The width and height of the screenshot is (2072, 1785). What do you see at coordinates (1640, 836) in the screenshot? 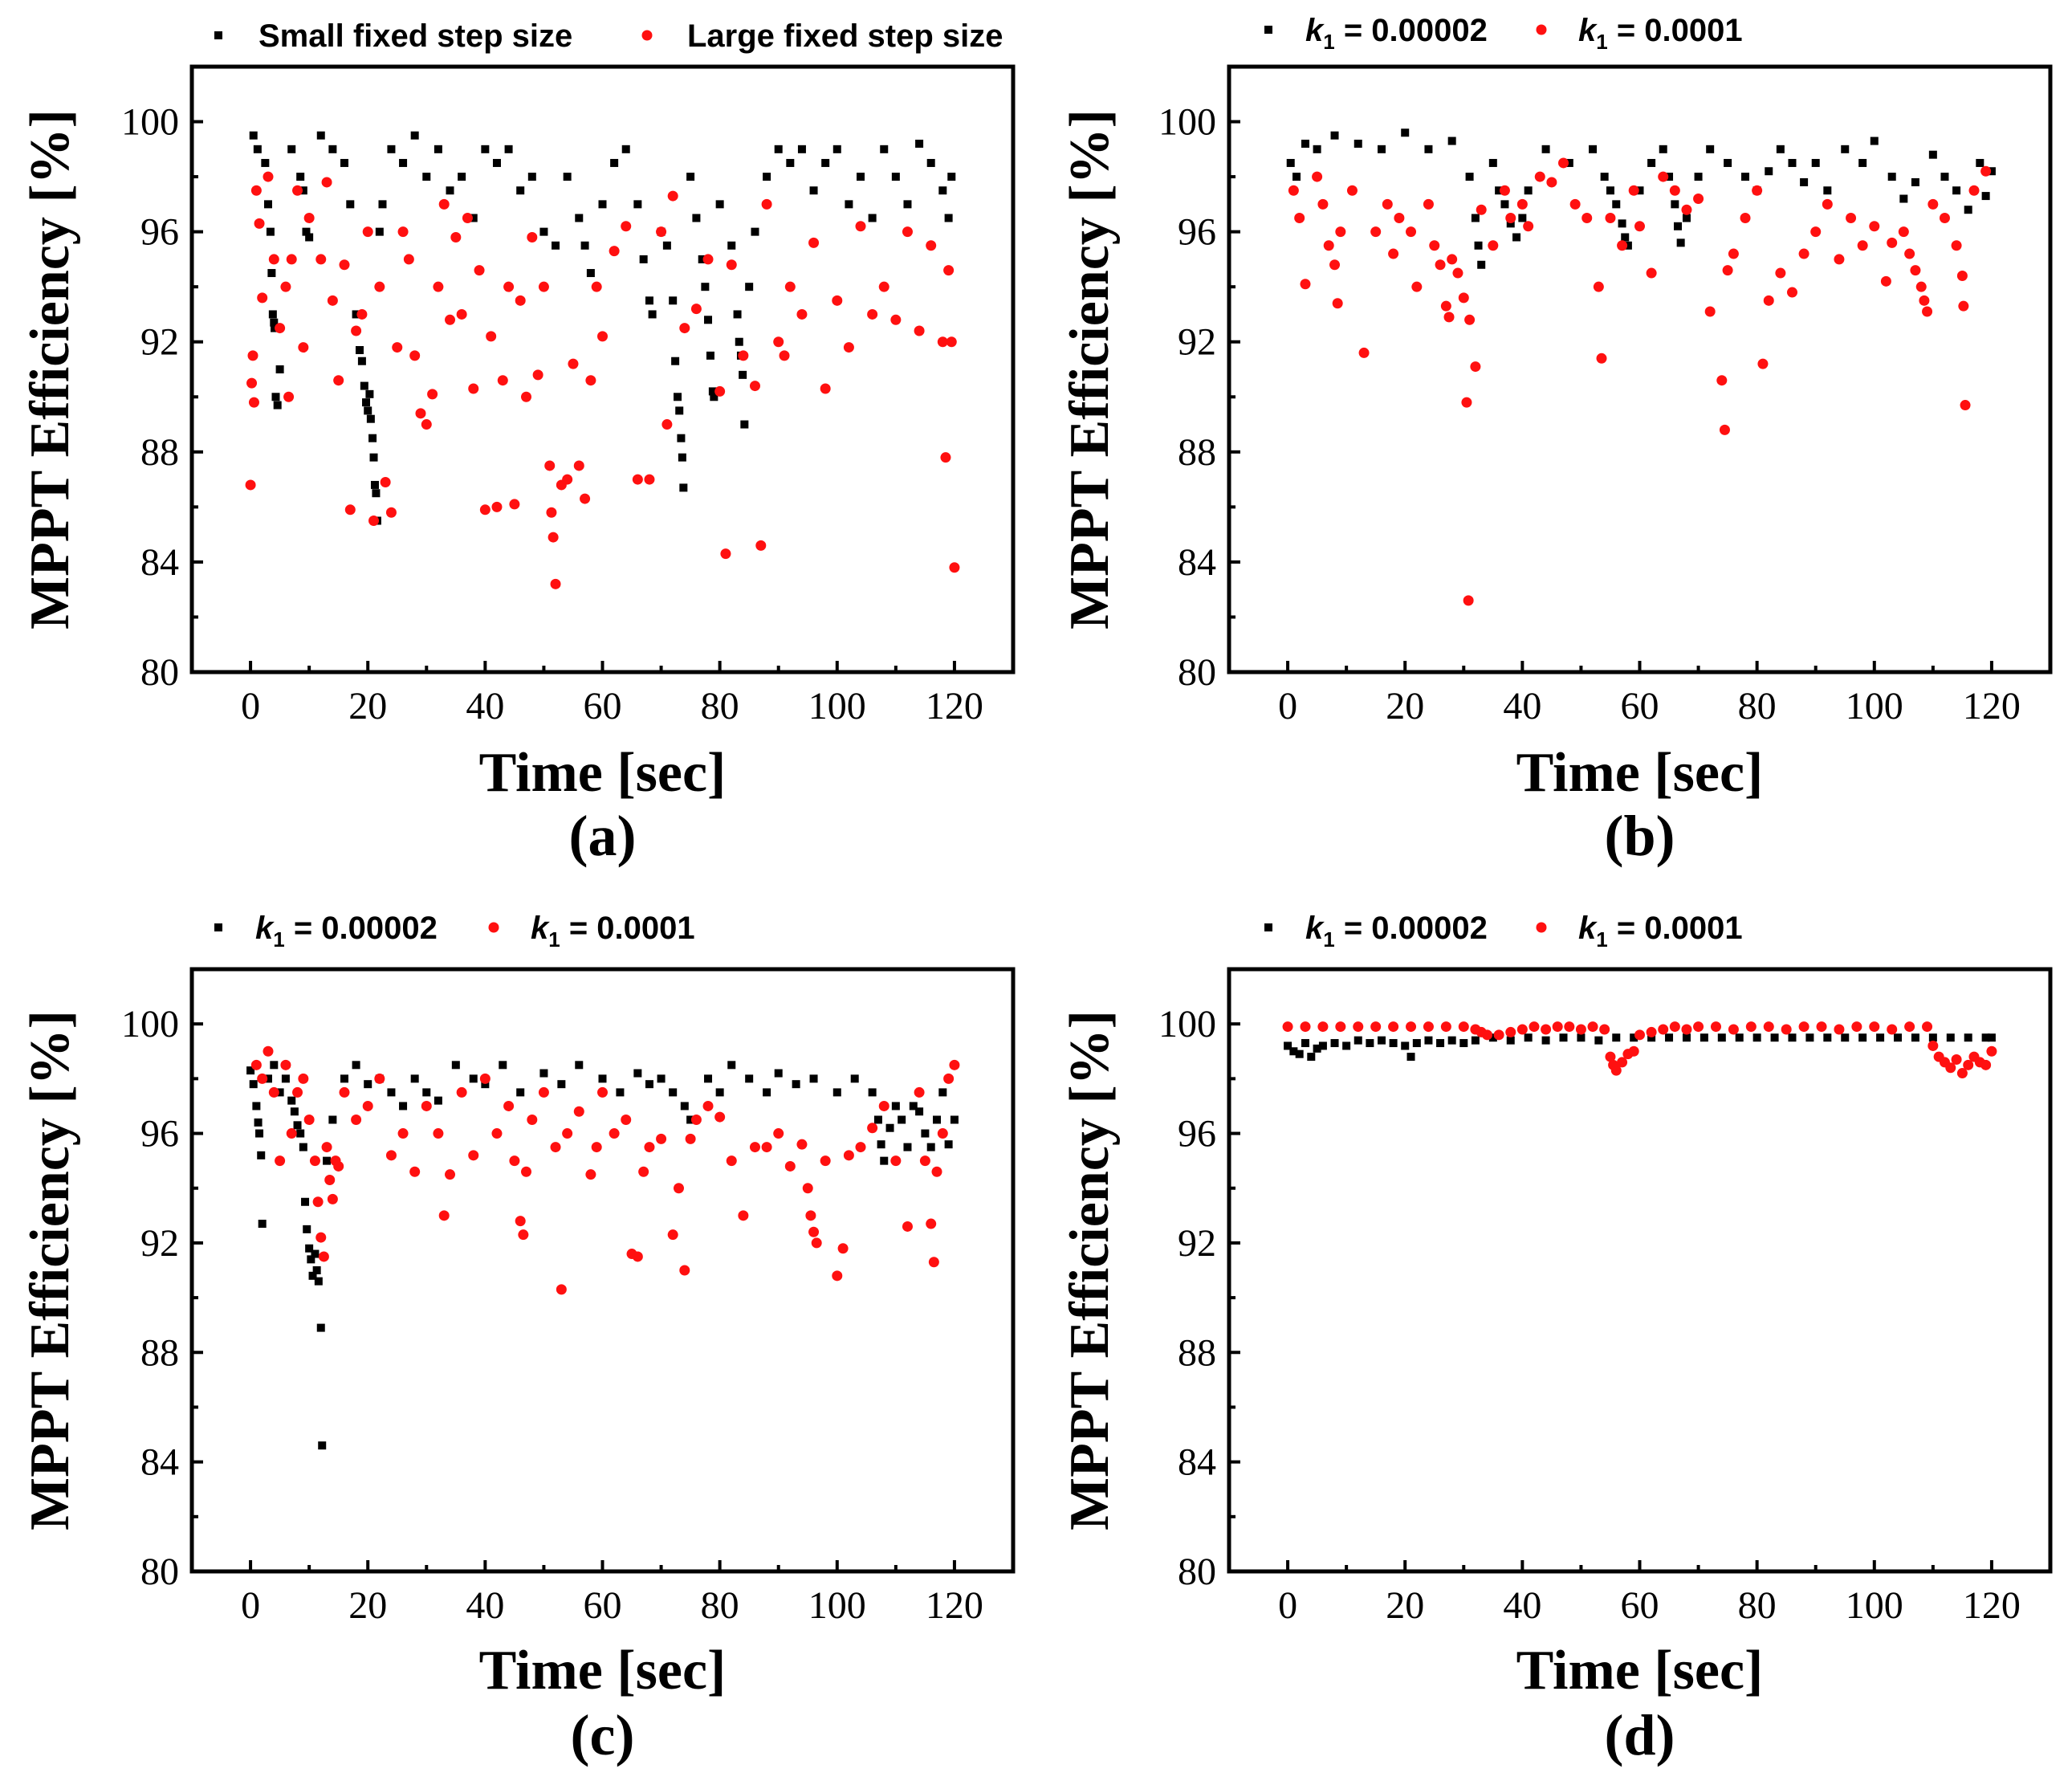
I see `panel-label: (b)` at bounding box center [1640, 836].